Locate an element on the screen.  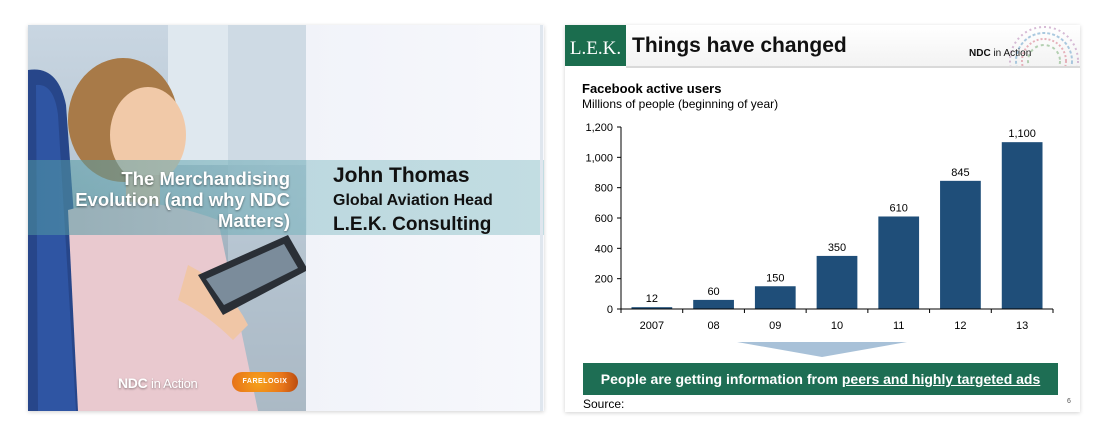
lek-logo: L.E.K. is located at coordinates (595, 45).